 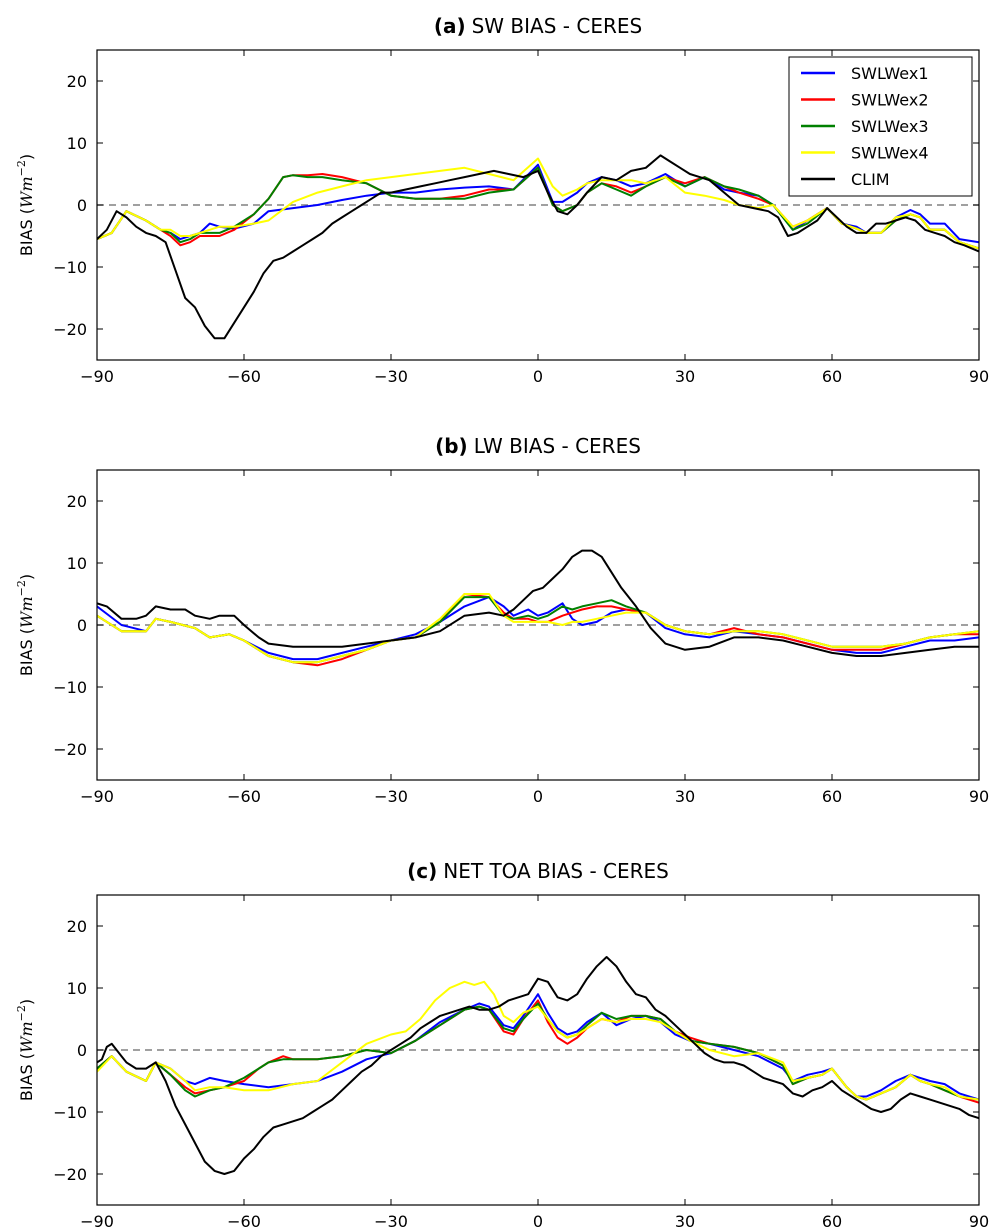 I want to click on panel-title-text: SW BIAS - CERES, so click(x=557, y=26).